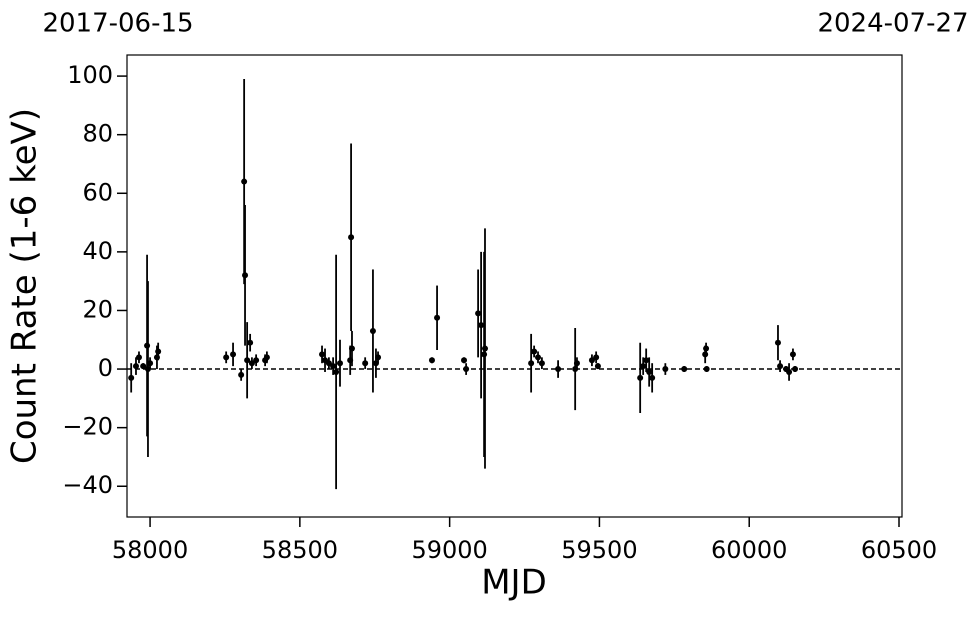  Describe the element at coordinates (90, 75) in the screenshot. I see `y-tick-label: 100` at that location.